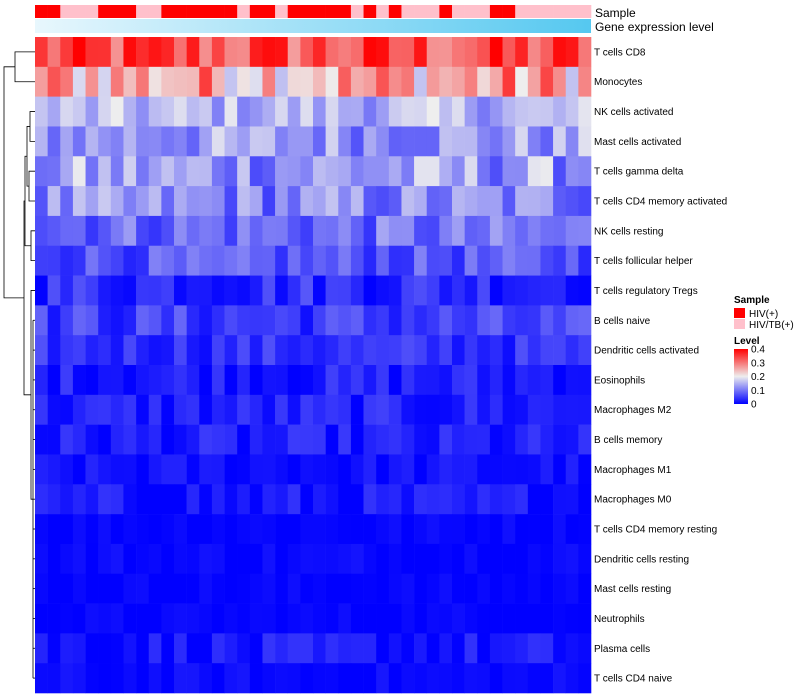 The image size is (800, 700). What do you see at coordinates (622, 649) in the screenshot?
I see `row-label: Plasma cells` at bounding box center [622, 649].